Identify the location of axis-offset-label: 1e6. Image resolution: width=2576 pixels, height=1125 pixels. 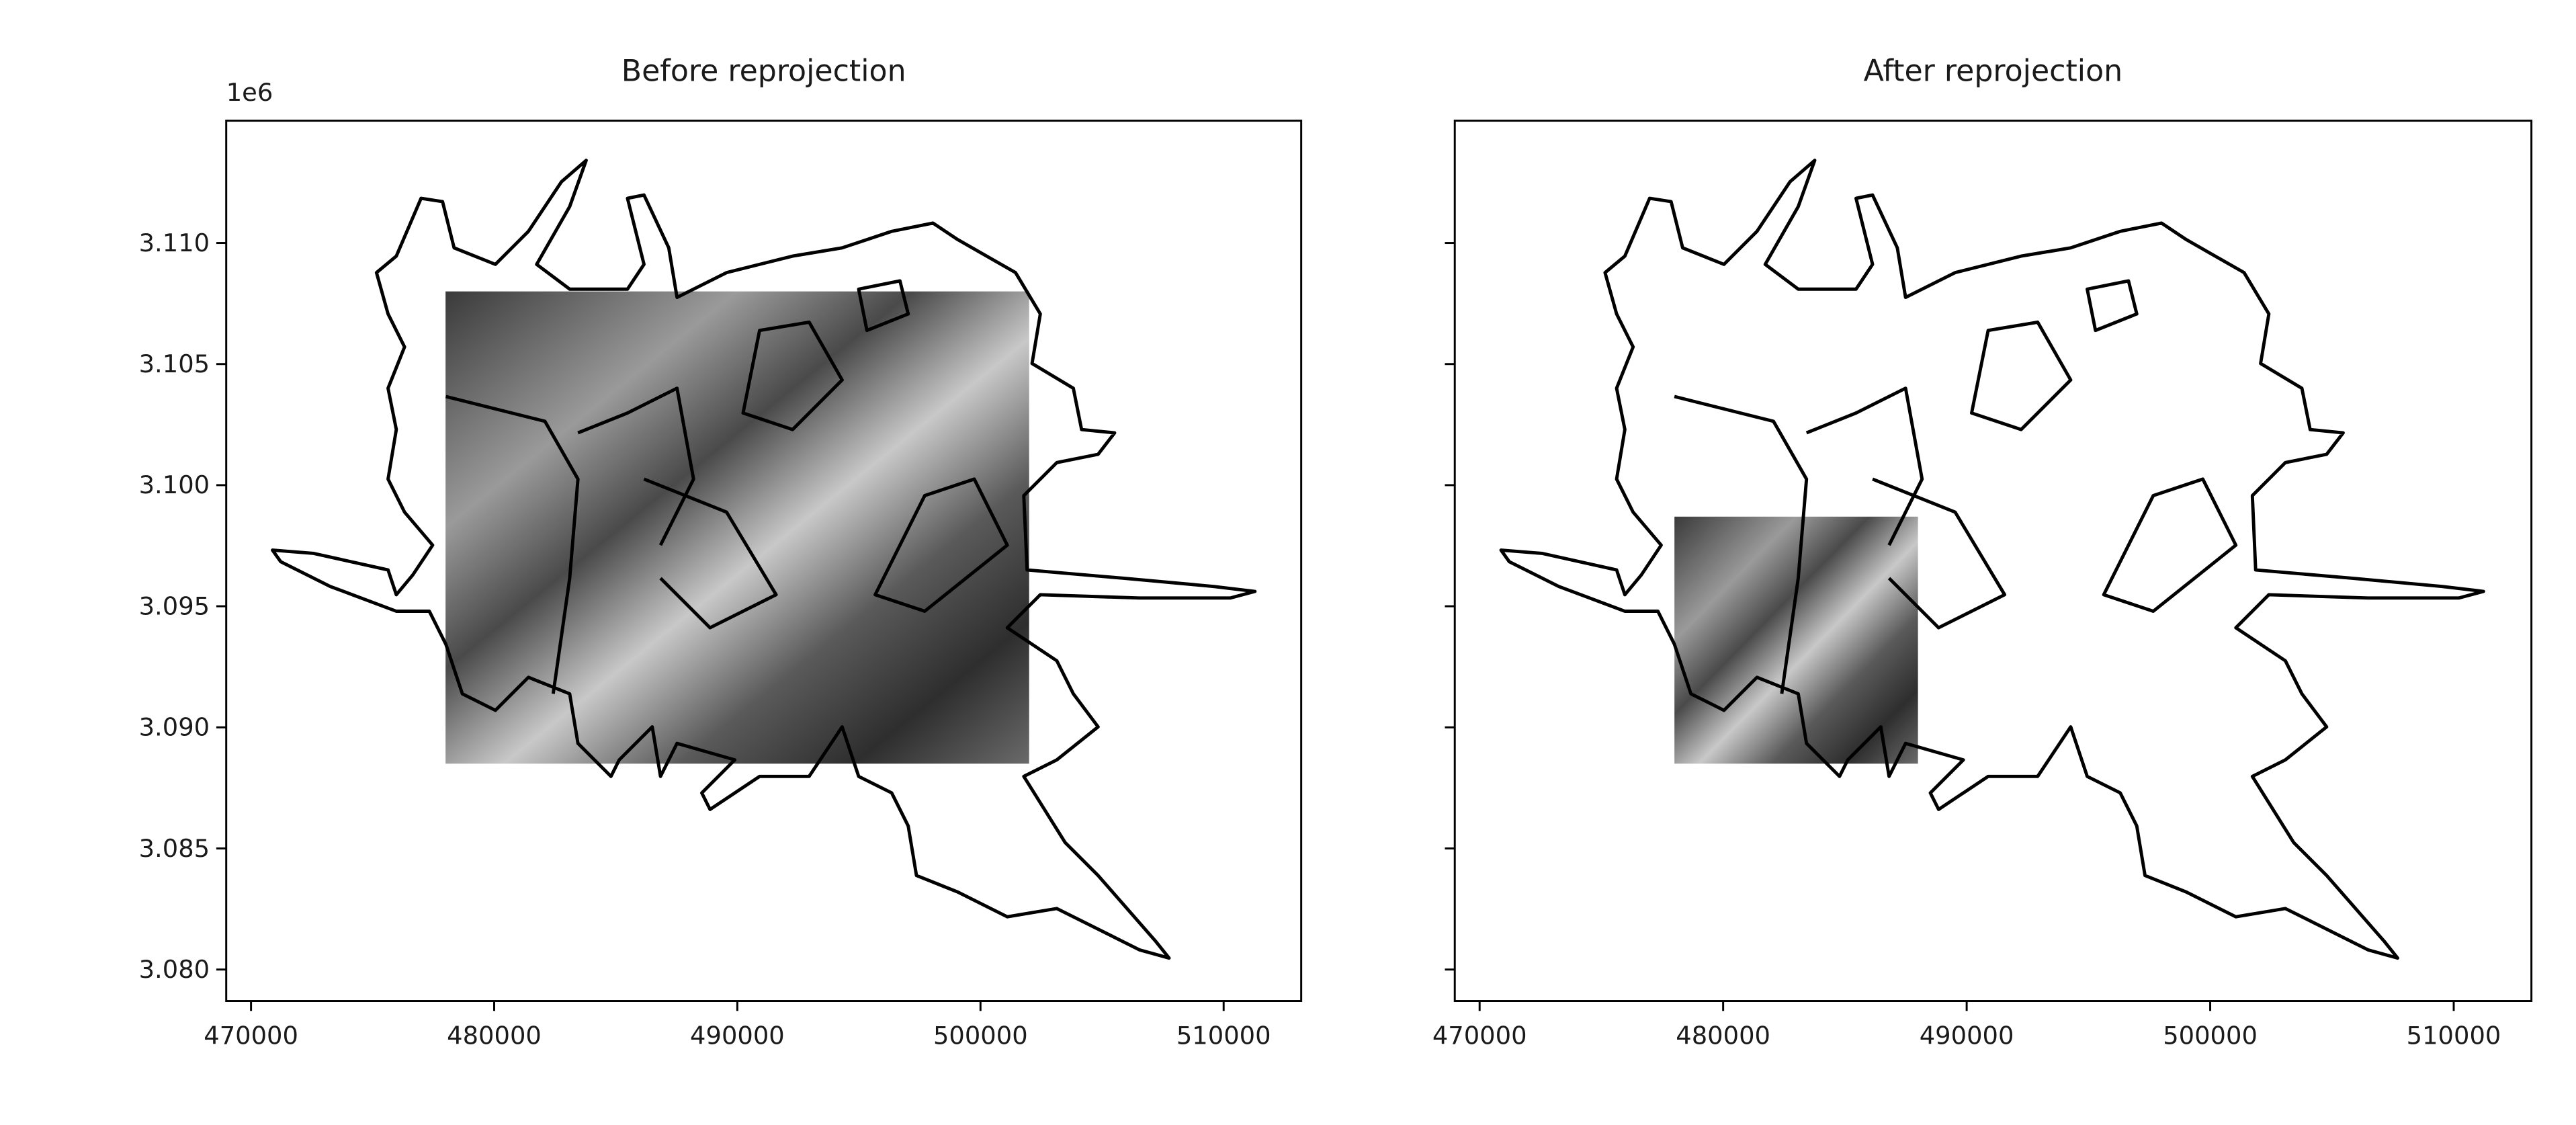
(249, 92).